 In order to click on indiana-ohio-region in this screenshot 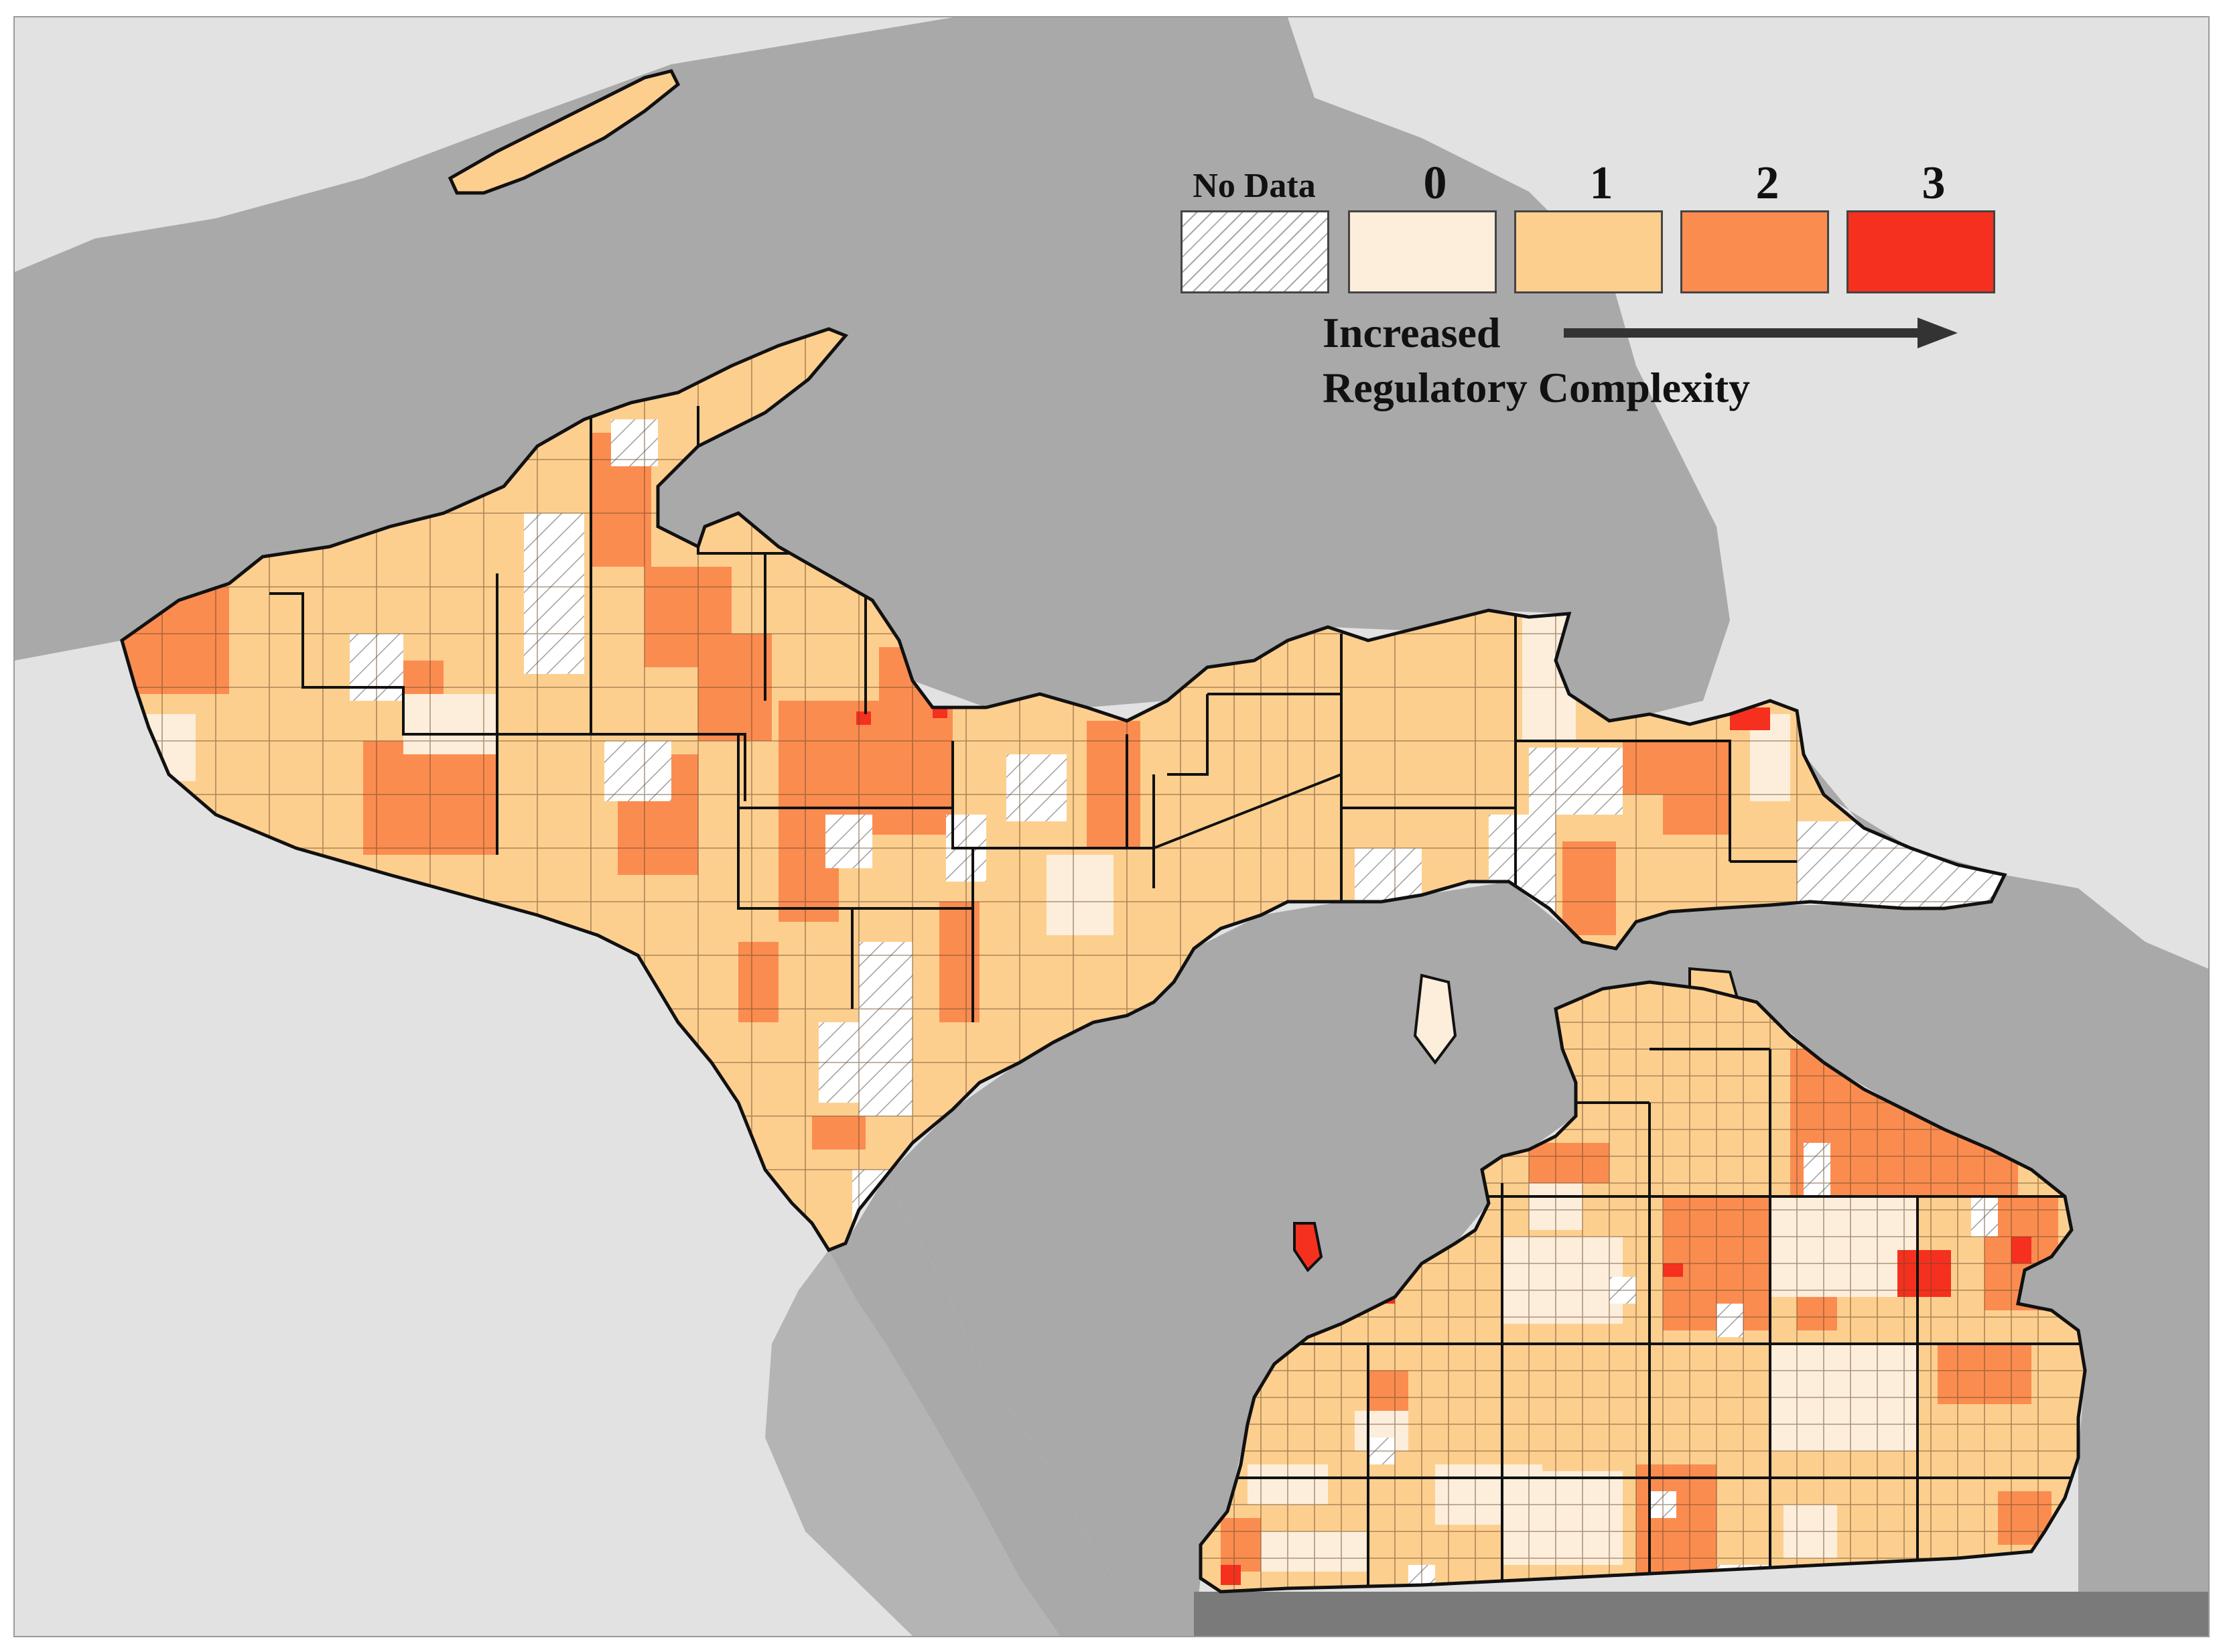, I will do `click(1701, 1614)`.